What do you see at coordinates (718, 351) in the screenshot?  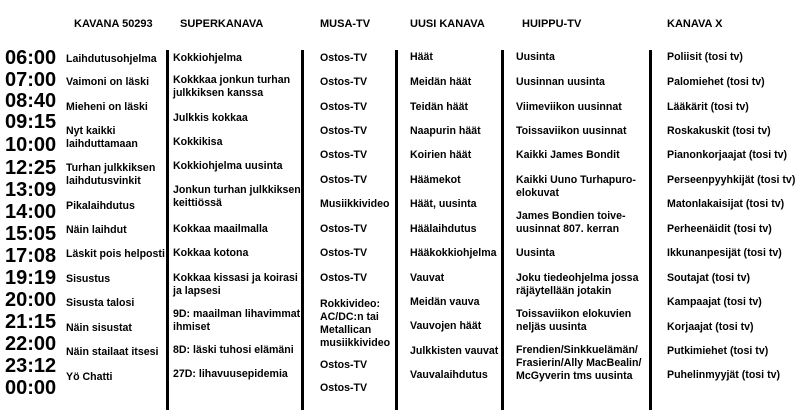 I see `program-item: Putkimiehet (tosi tv)` at bounding box center [718, 351].